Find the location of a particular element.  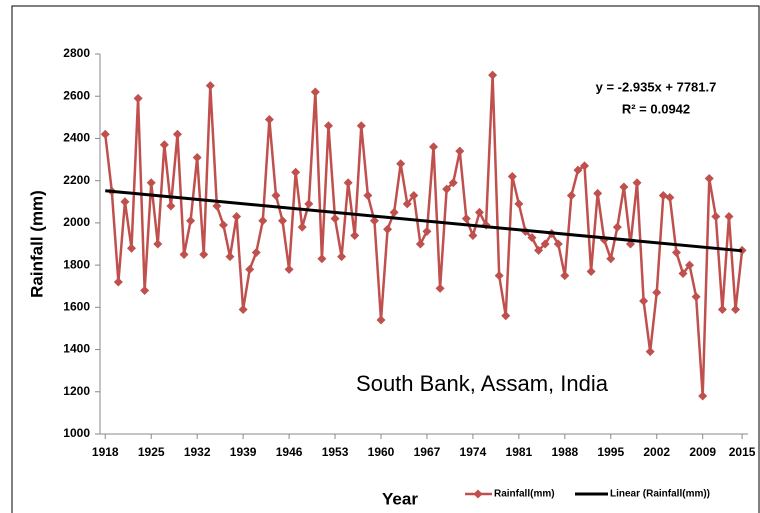

x-tick-label: 1967 is located at coordinates (427, 452).